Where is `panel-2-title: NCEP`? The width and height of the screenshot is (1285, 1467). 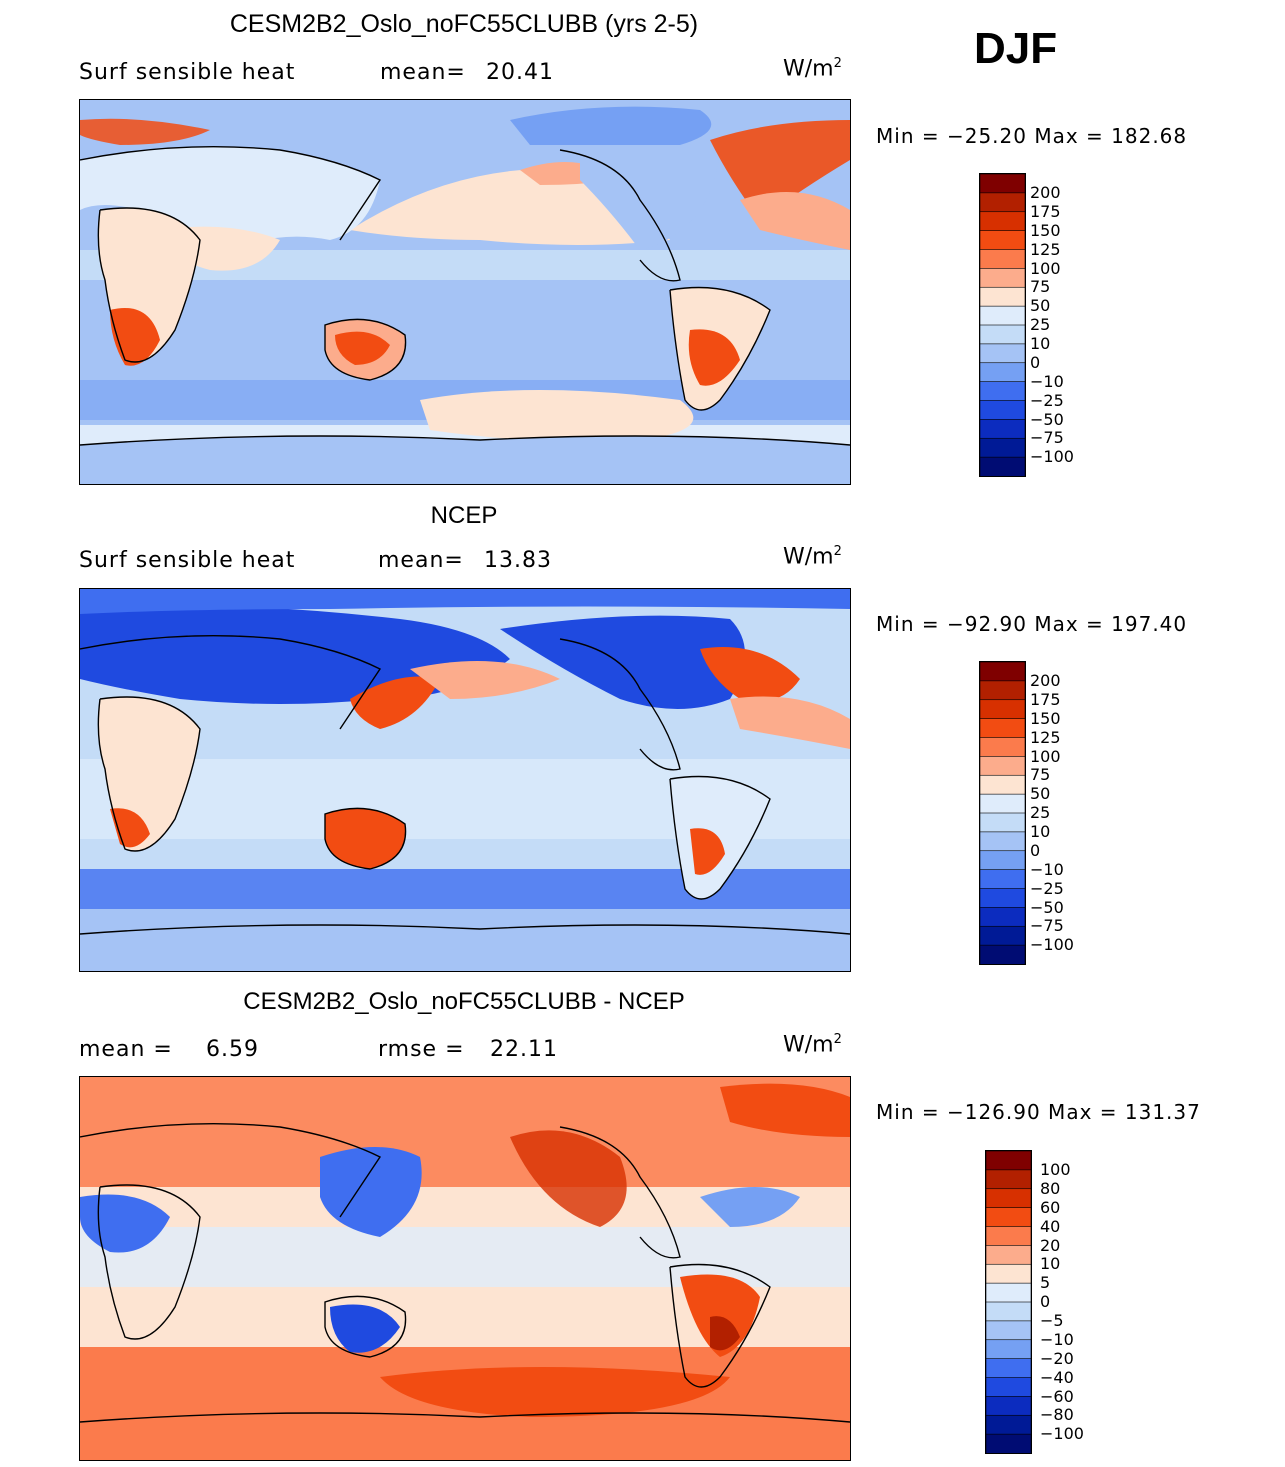 panel-2-title: NCEP is located at coordinates (464, 515).